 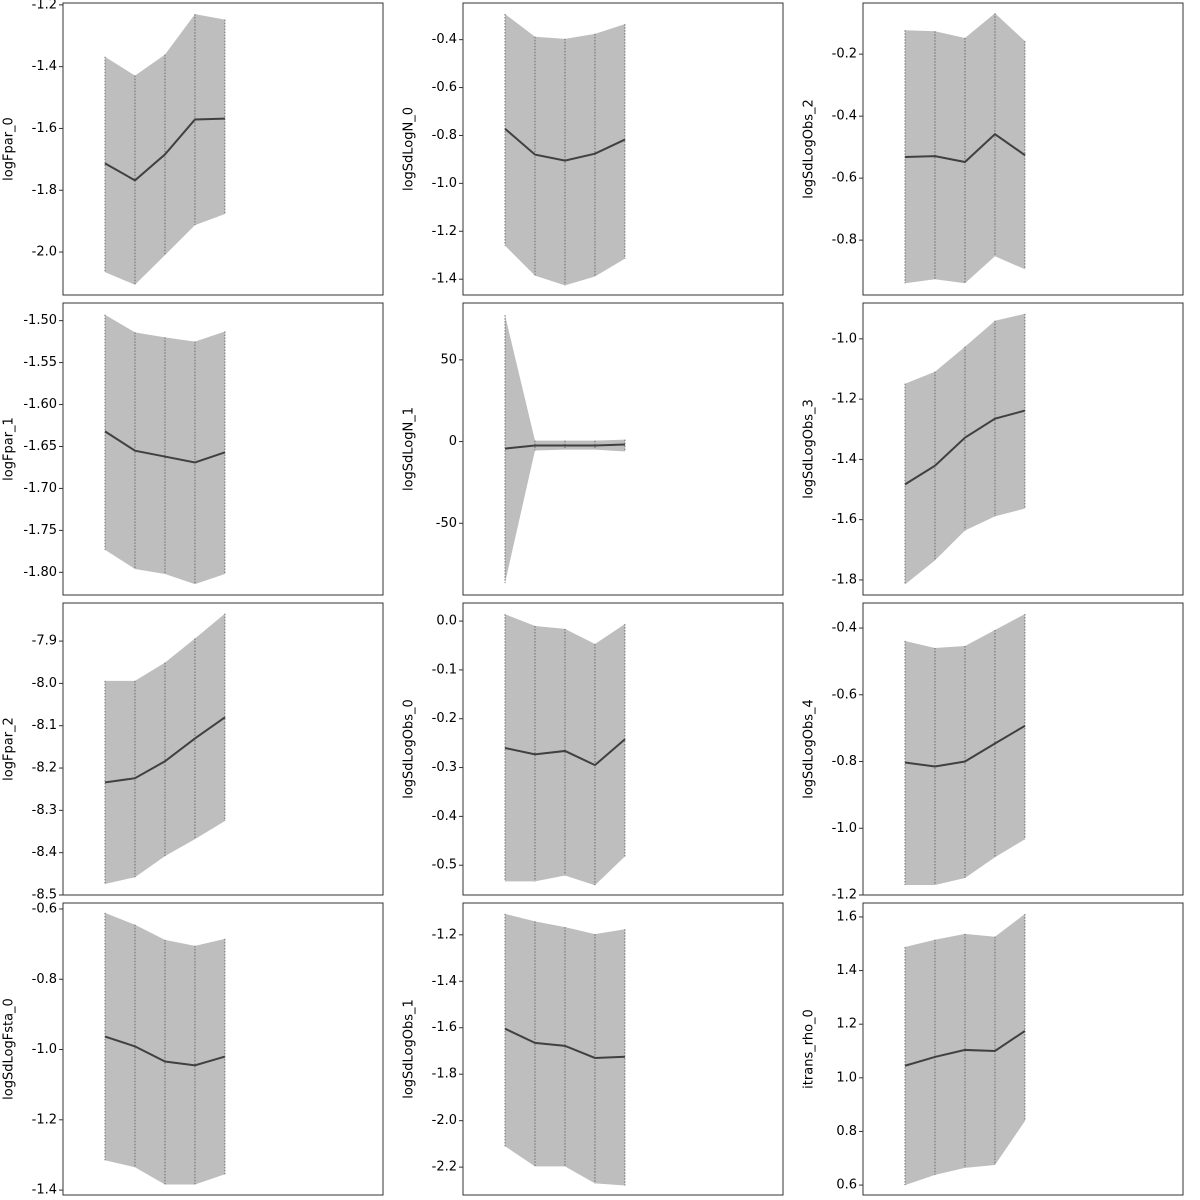 I want to click on y-tick-label: -8.5, so click(x=44, y=895).